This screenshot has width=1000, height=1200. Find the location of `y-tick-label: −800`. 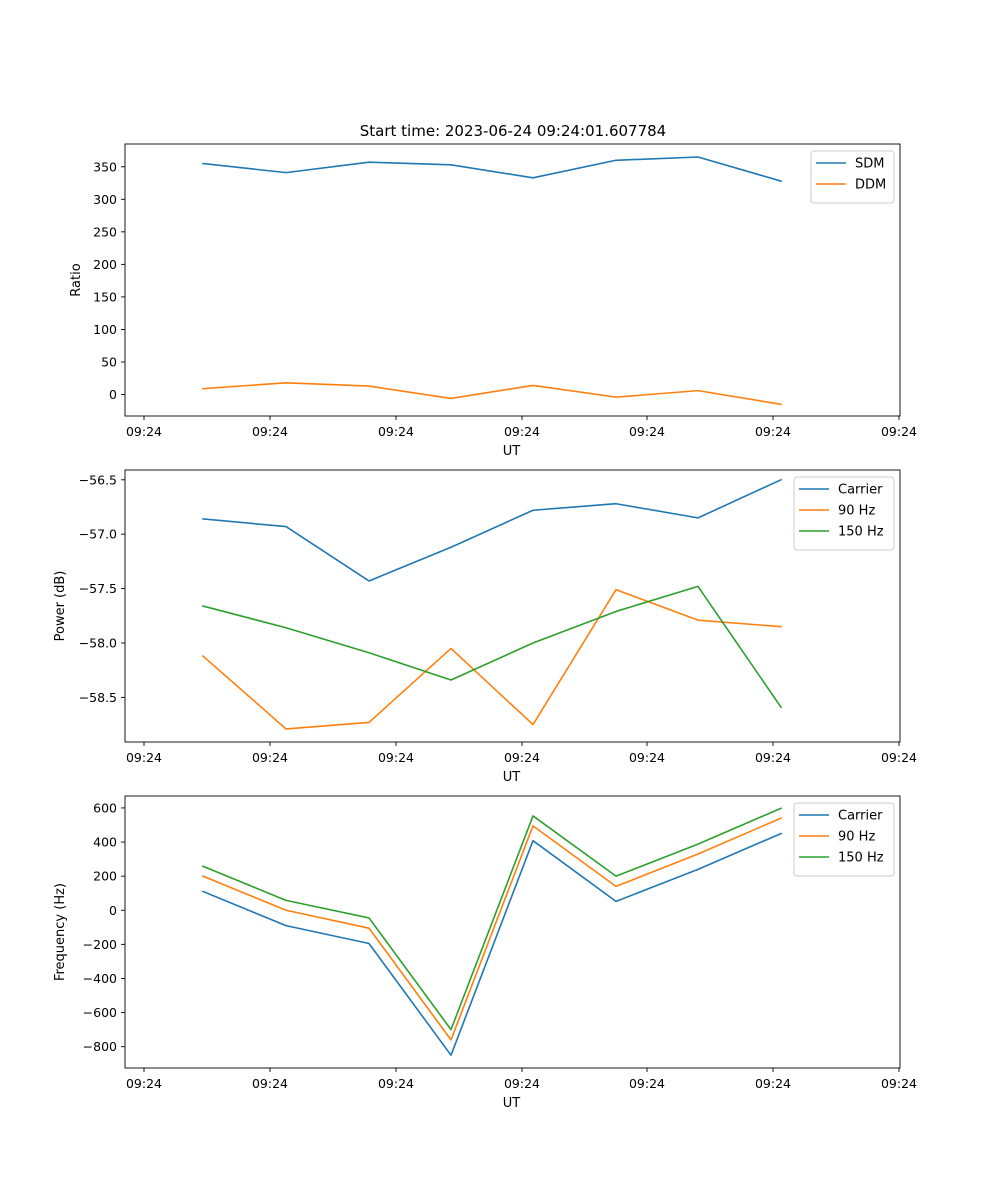

y-tick-label: −800 is located at coordinates (100, 1046).